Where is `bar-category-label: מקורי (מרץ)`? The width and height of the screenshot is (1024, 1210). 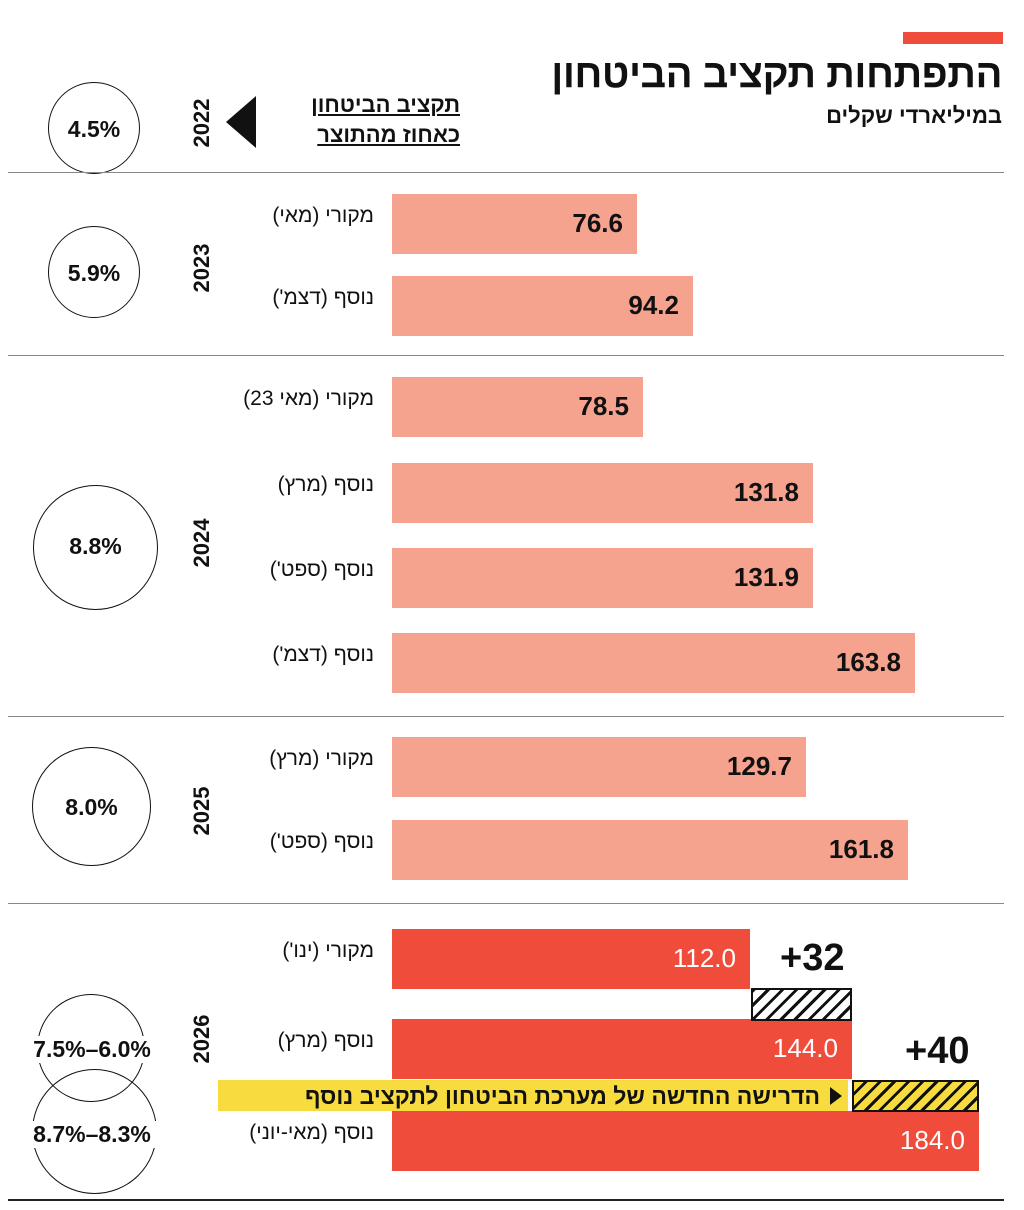
bar-category-label: מקורי (מרץ) is located at coordinates (321, 758).